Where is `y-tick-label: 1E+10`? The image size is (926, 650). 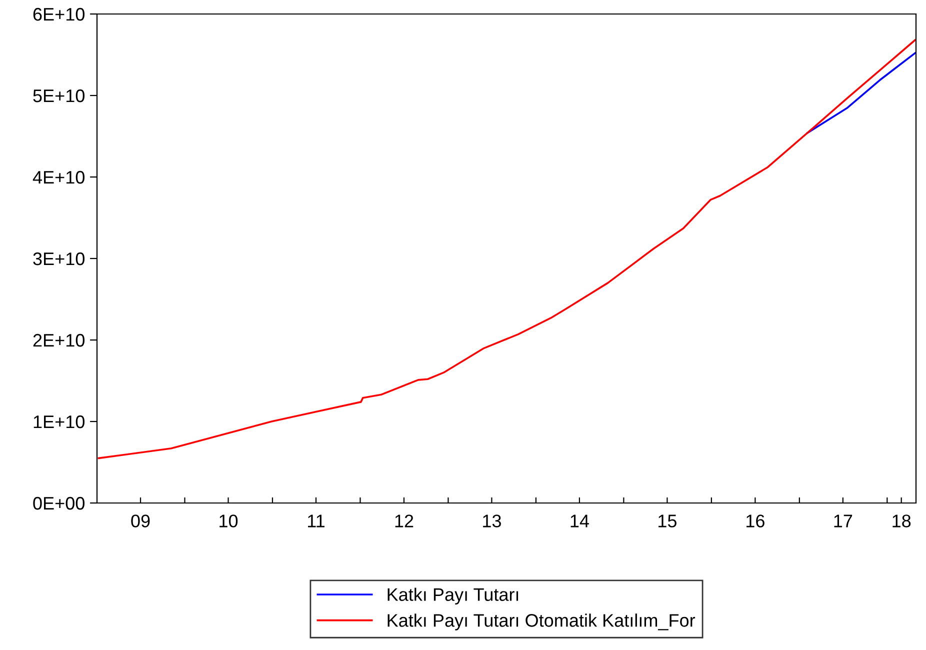
y-tick-label: 1E+10 is located at coordinates (59, 421).